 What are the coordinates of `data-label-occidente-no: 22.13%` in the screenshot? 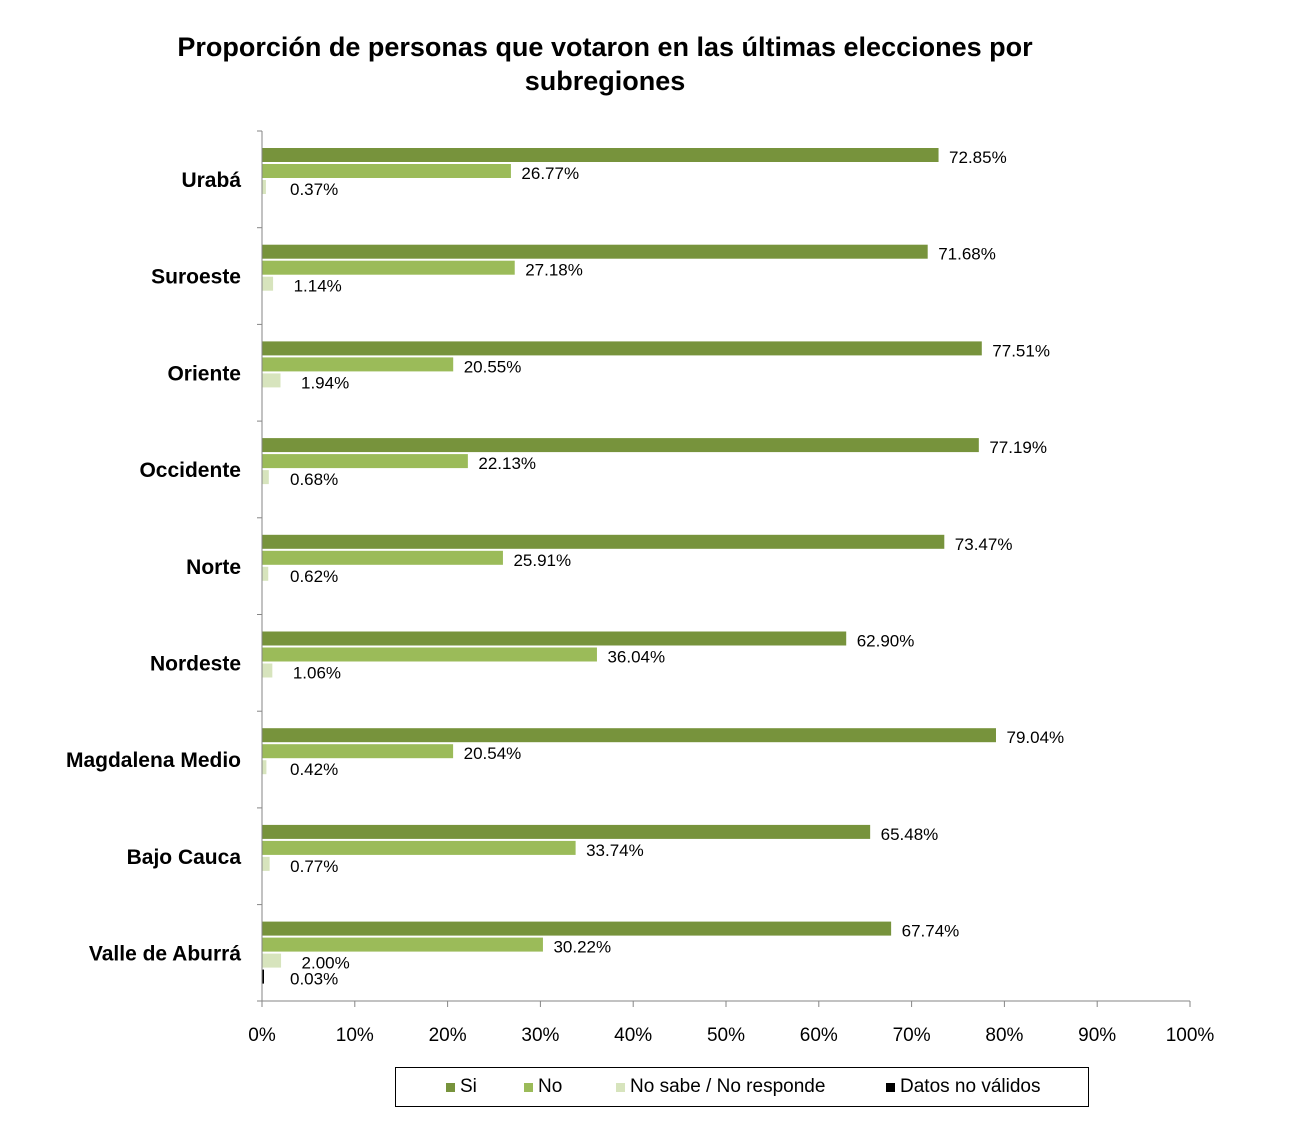 It's located at (507, 463).